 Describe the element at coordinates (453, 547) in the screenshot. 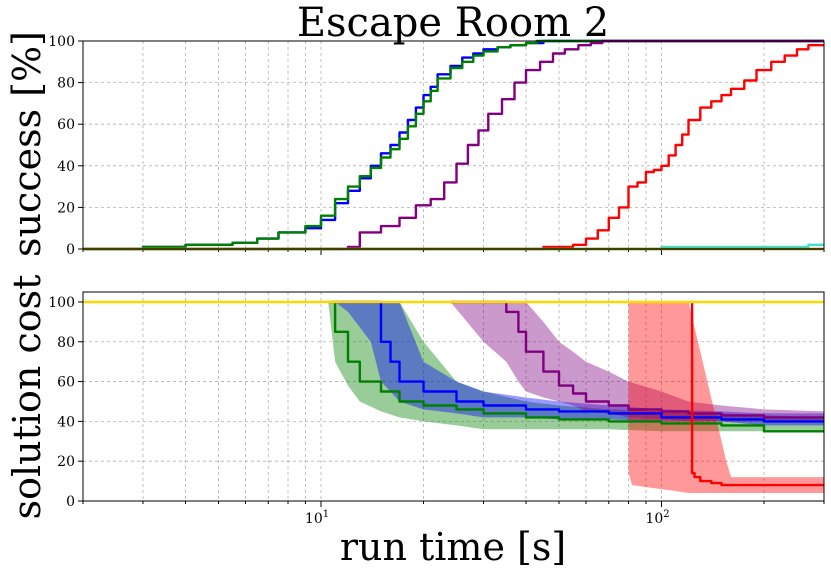

I see `x-axis-label: run time [s]` at that location.